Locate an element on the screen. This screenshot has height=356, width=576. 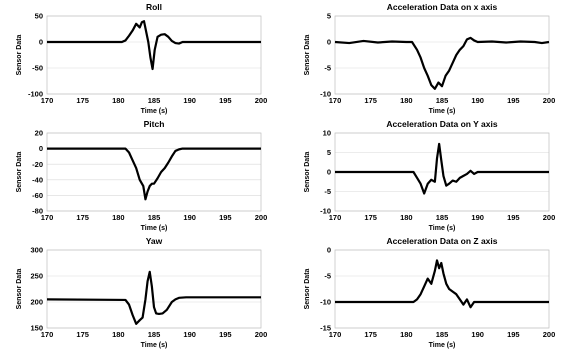
y-tick-label: 300 is located at coordinates (36, 250).